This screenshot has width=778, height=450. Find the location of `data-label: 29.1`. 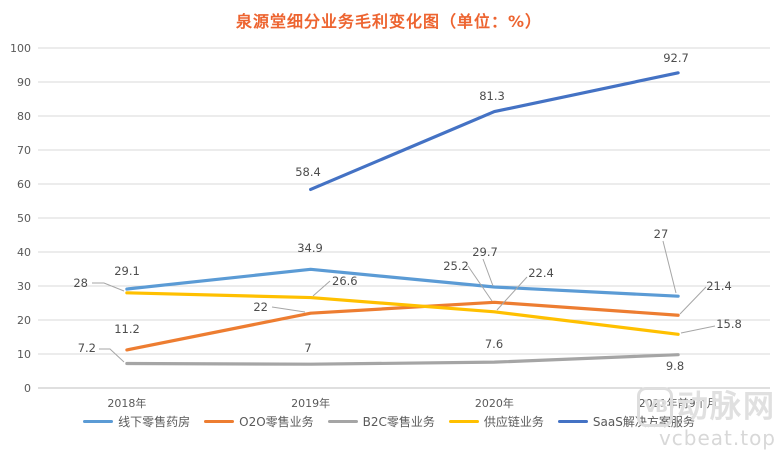

data-label: 29.1 is located at coordinates (127, 271).